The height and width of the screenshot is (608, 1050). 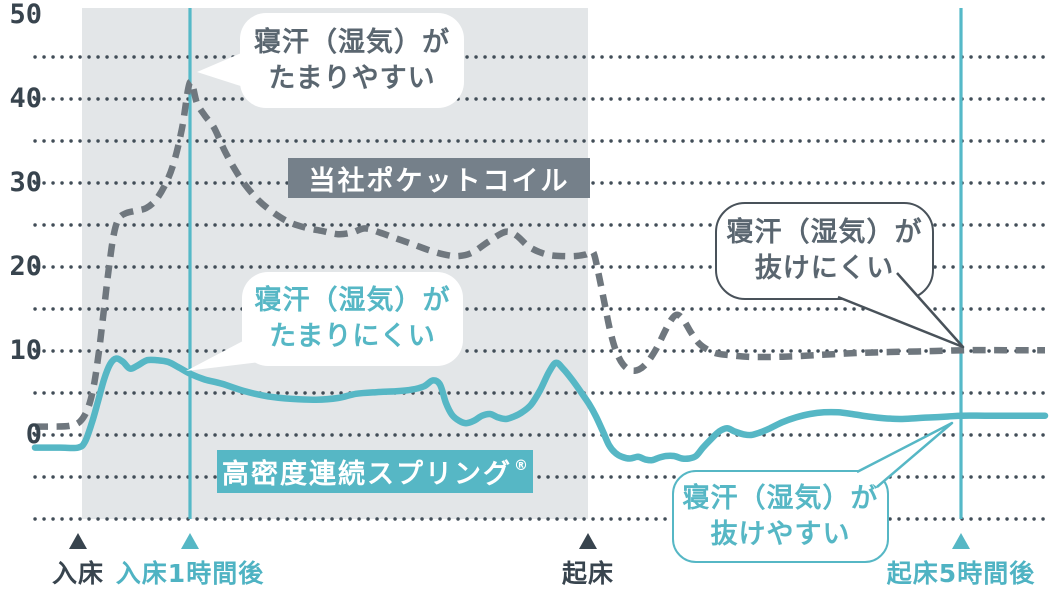 What do you see at coordinates (25, 266) in the screenshot?
I see `y-axis-label: 20` at bounding box center [25, 266].